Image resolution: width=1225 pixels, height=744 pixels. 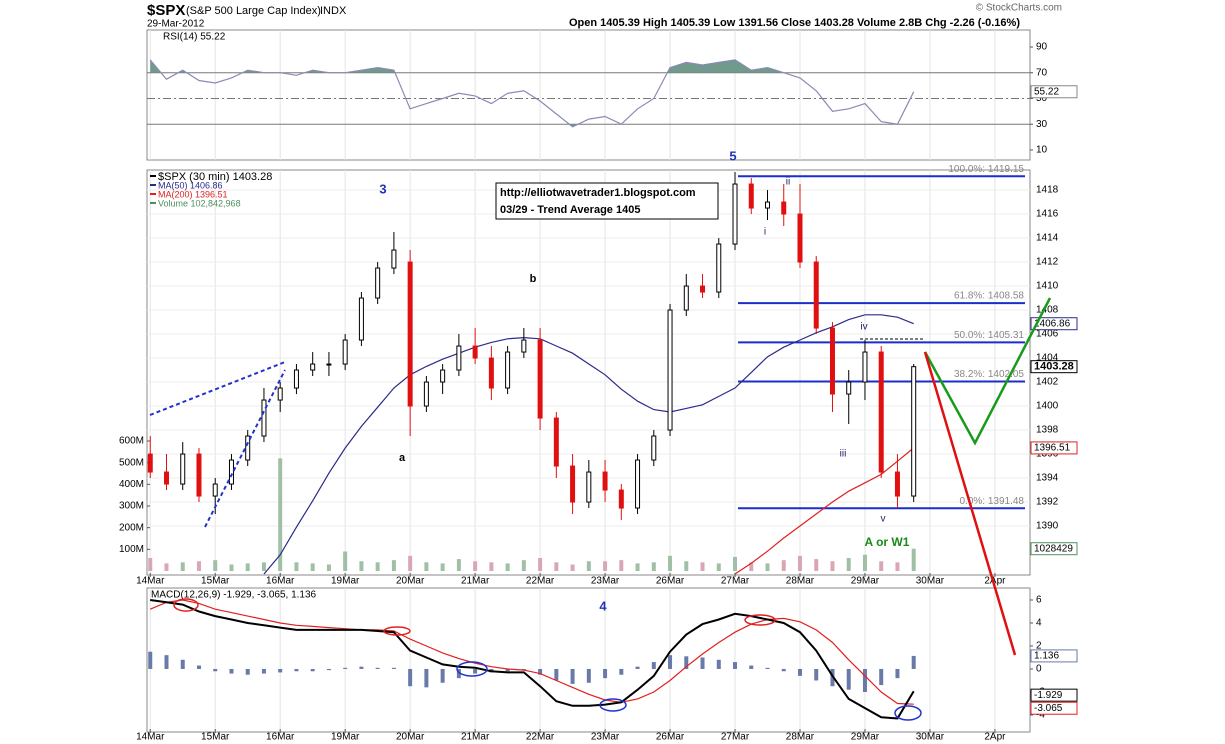 I want to click on volume-tick-label: 400M, so click(x=131, y=484).